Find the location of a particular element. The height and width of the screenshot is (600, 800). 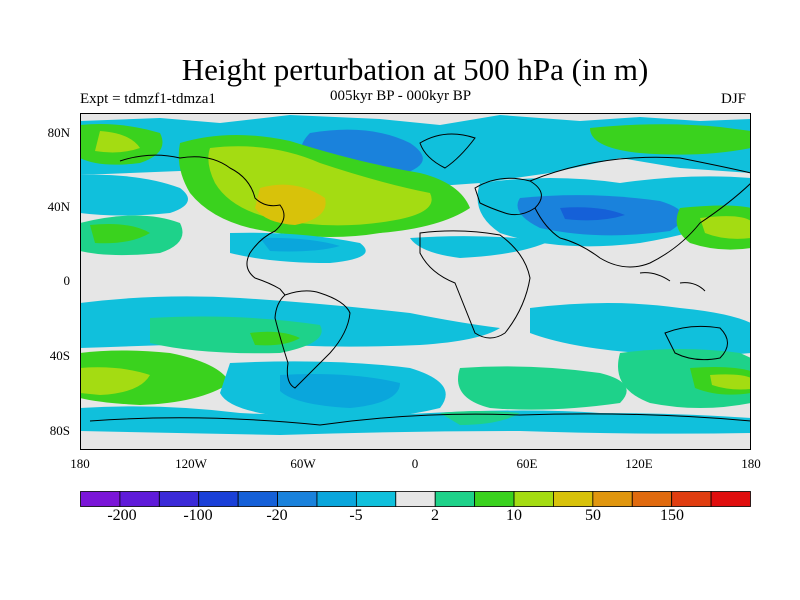

indian-ocean-cyan is located at coordinates (640, 329).